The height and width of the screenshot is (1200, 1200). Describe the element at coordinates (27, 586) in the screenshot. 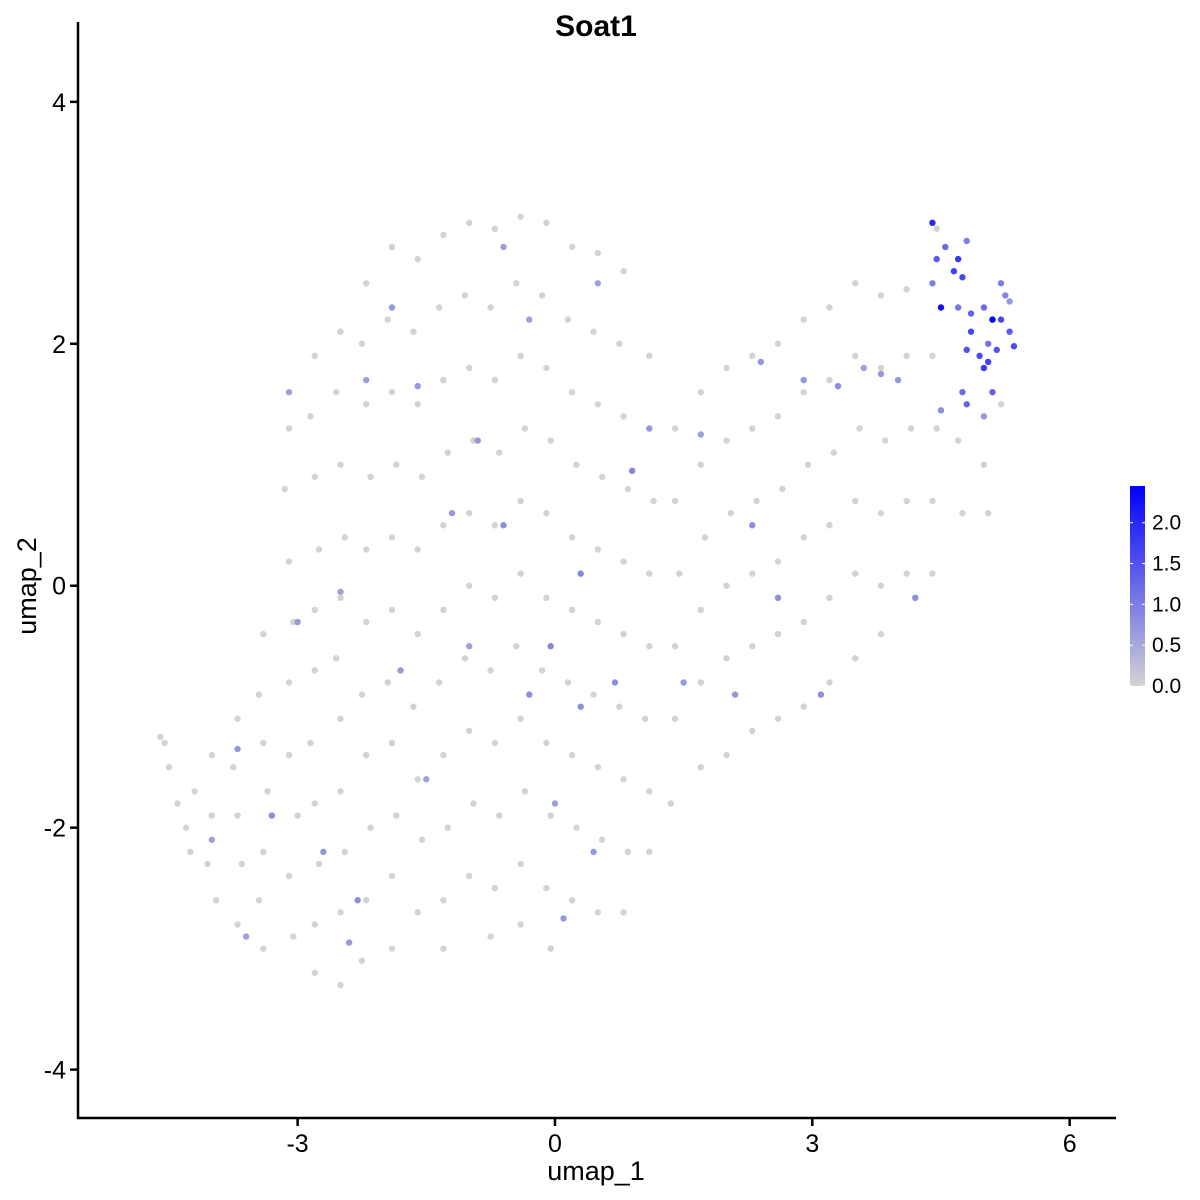

I see `y-axis-label: umap_2` at that location.